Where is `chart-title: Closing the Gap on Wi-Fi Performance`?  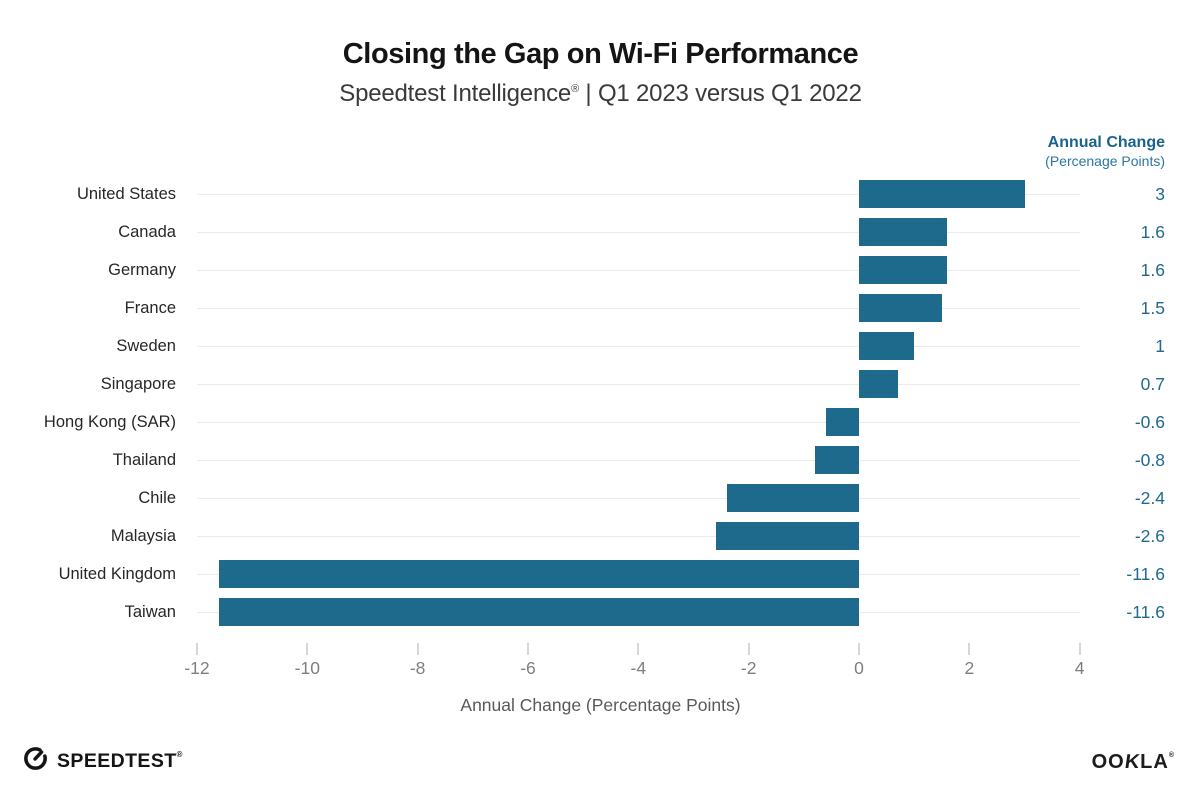 chart-title: Closing the Gap on Wi-Fi Performance is located at coordinates (600, 54).